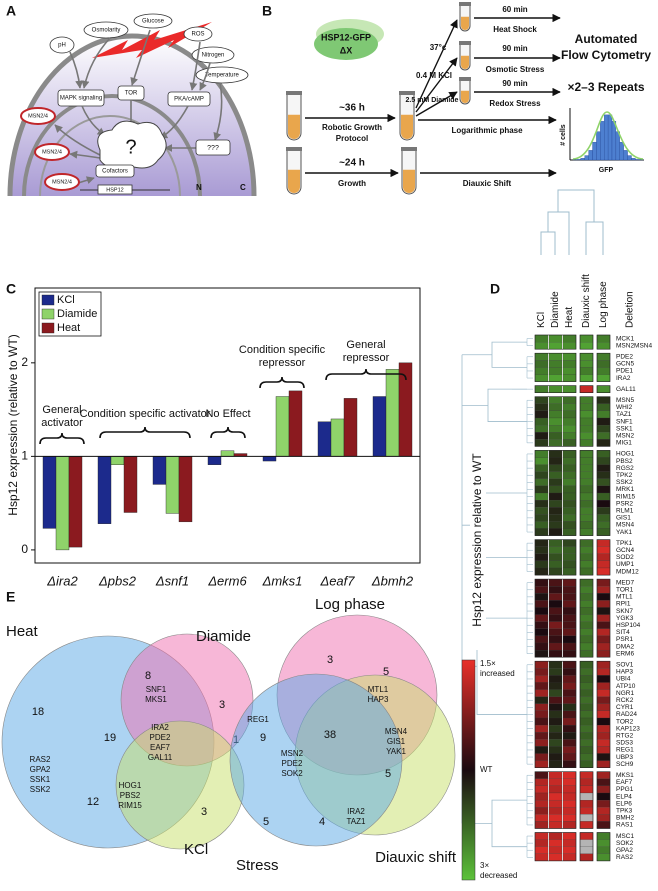 This screenshot has width=658, height=891. I want to click on x-tick-label: Δbmh2, so click(392, 580).